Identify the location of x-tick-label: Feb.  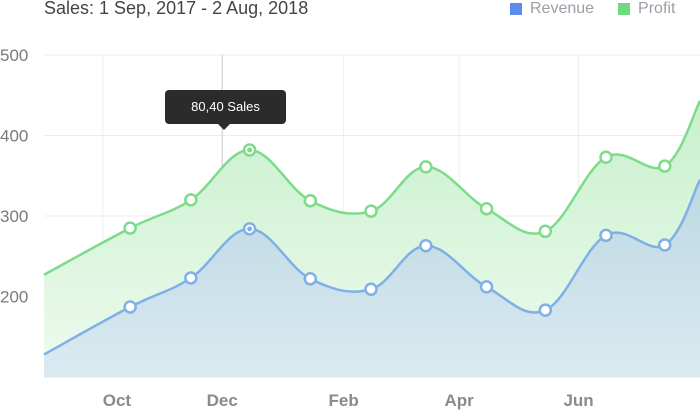
(343, 400).